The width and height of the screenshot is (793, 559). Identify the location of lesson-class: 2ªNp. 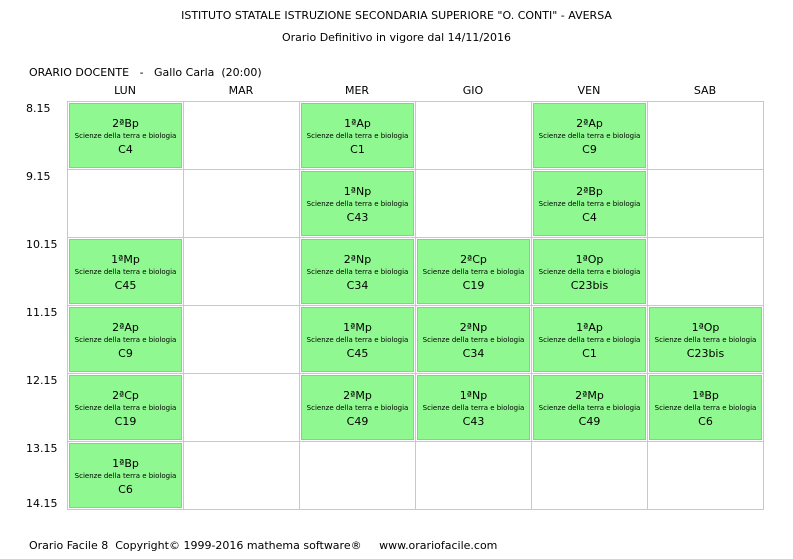
(357, 259).